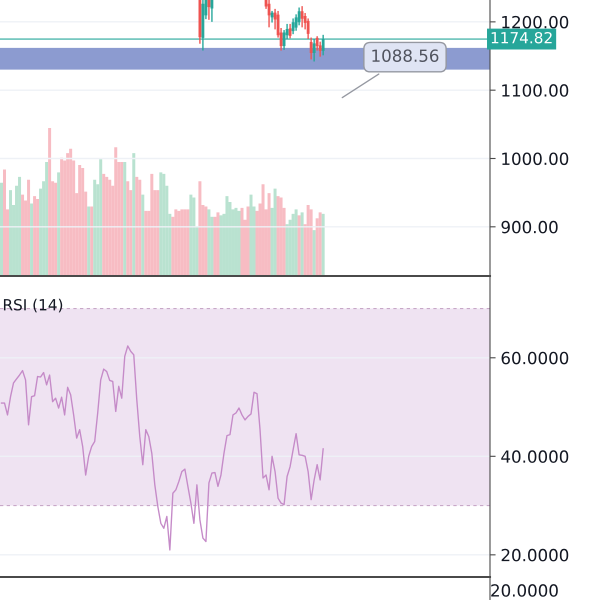 The height and width of the screenshot is (600, 600). I want to click on ref-line-label: 1174.82, so click(522, 38).